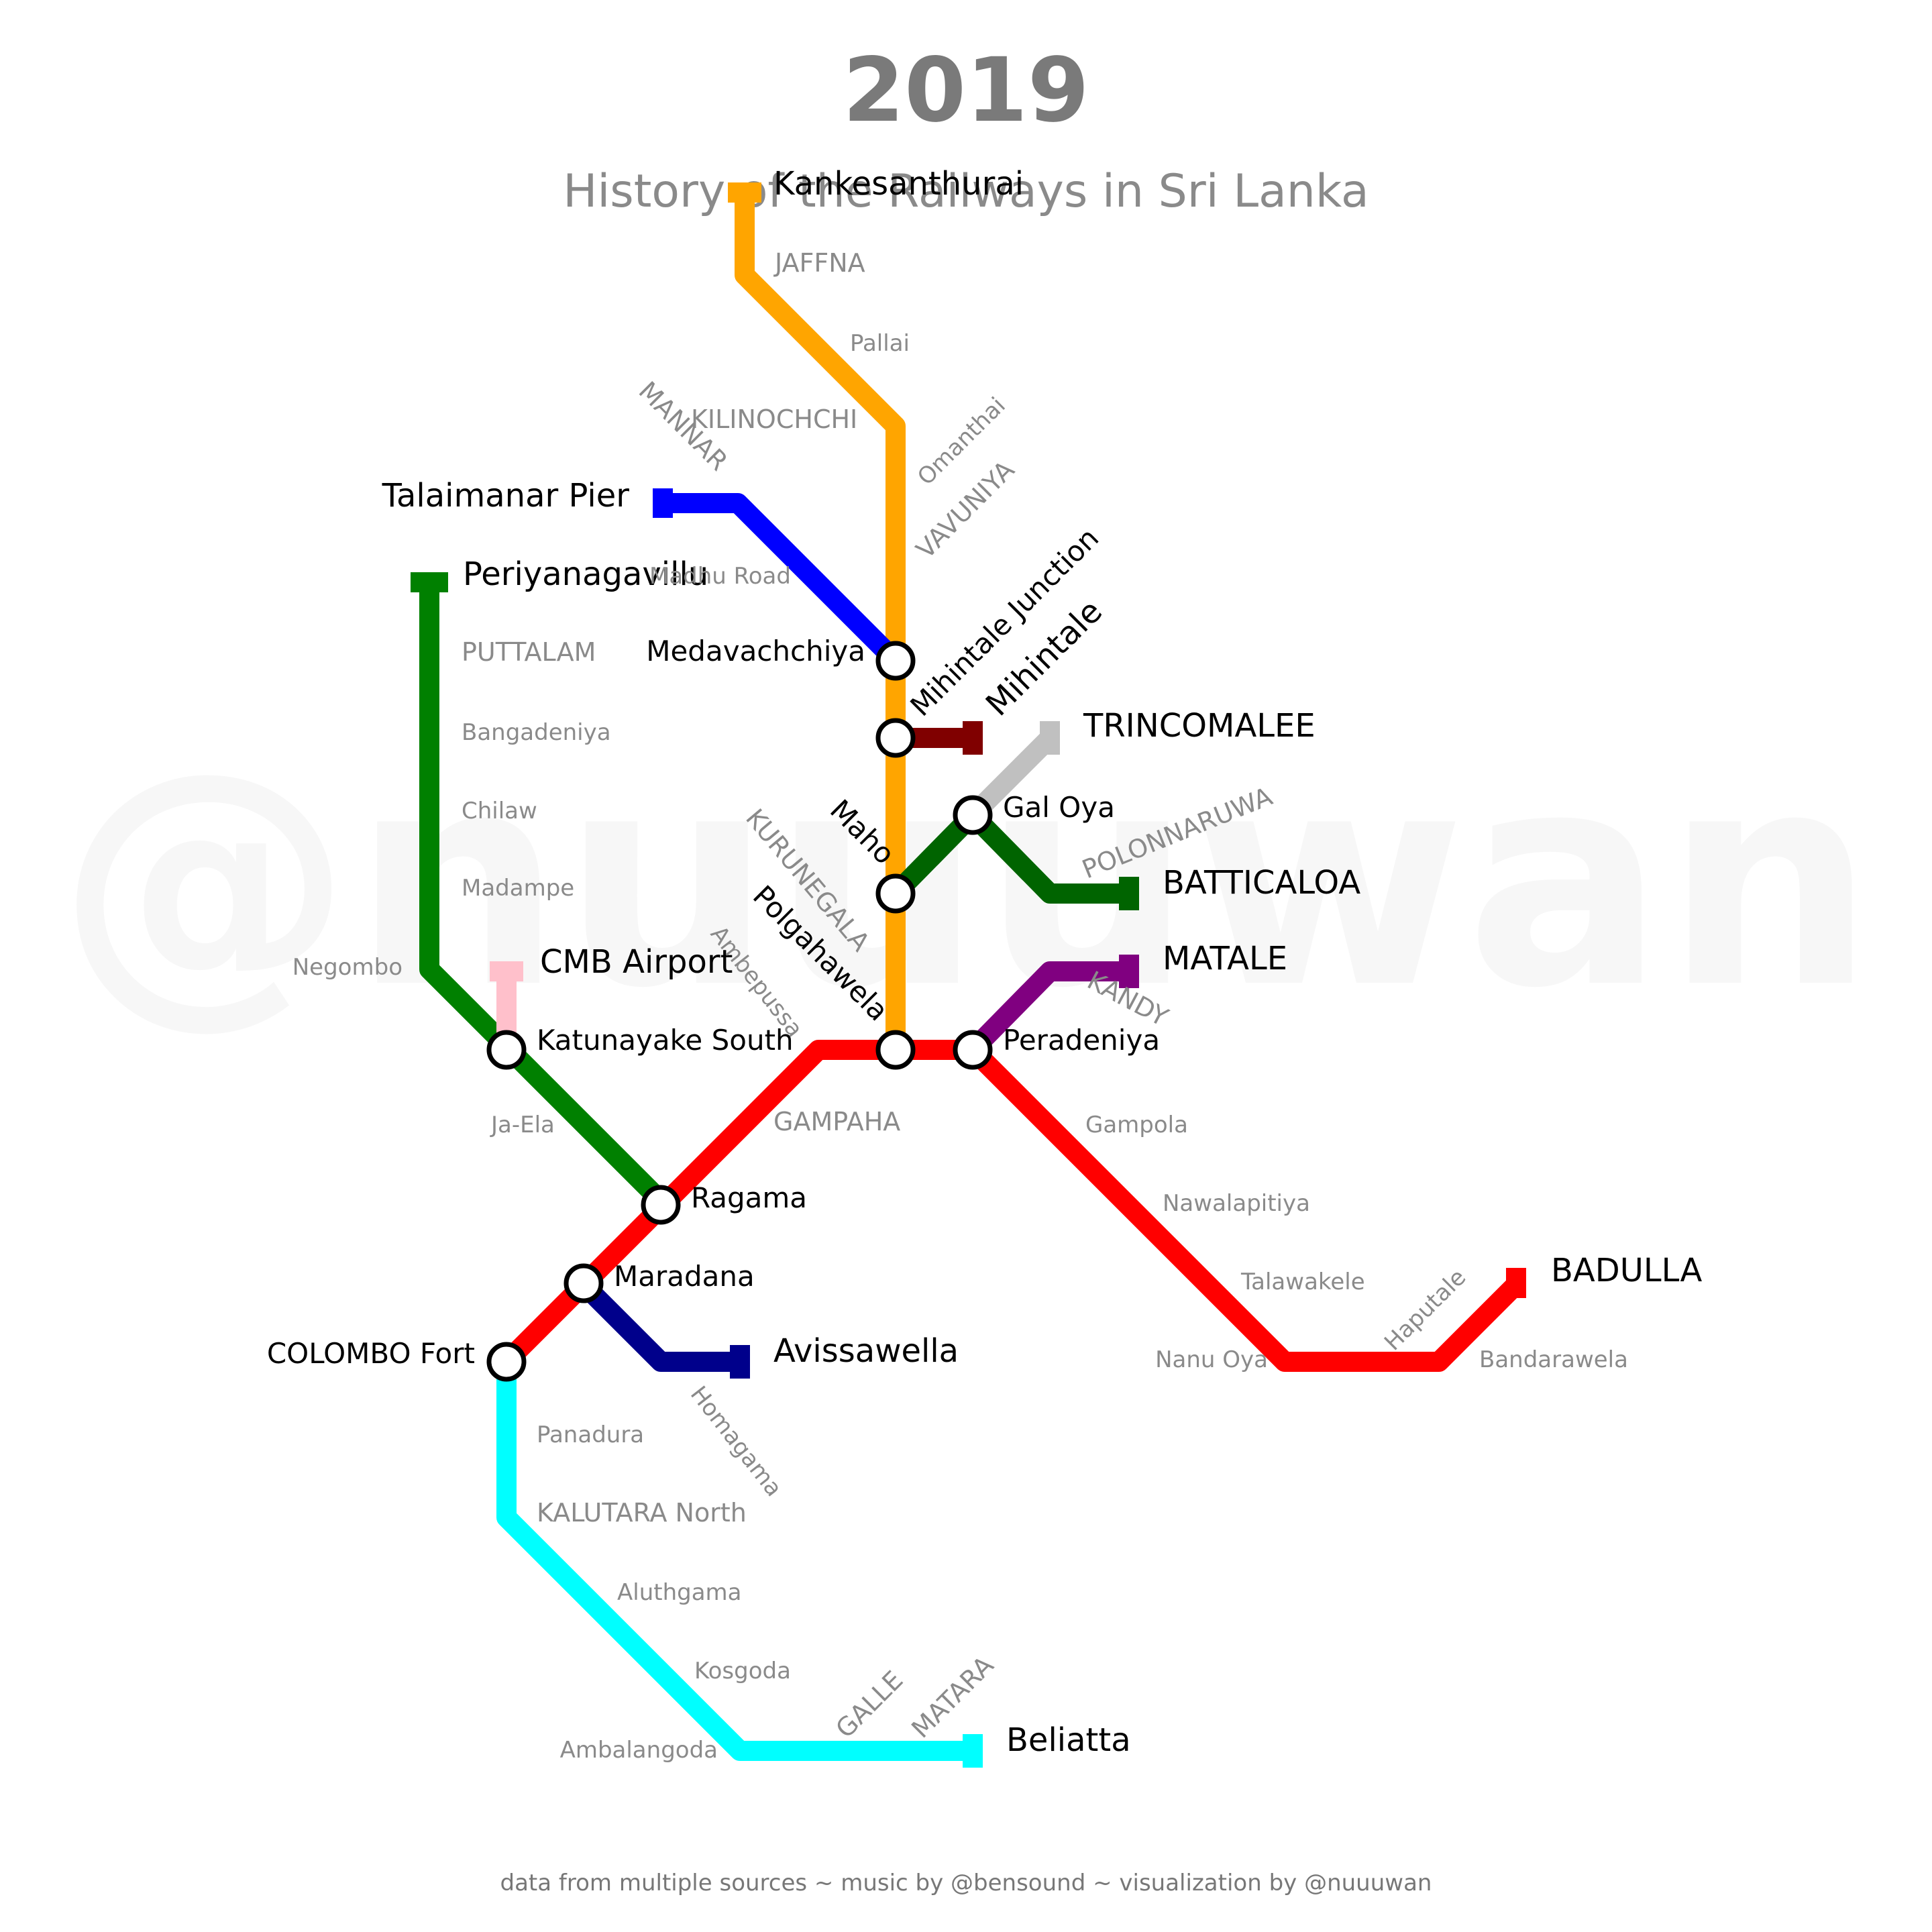 The height and width of the screenshot is (1932, 1932). I want to click on station-marker-maho, so click(895, 893).